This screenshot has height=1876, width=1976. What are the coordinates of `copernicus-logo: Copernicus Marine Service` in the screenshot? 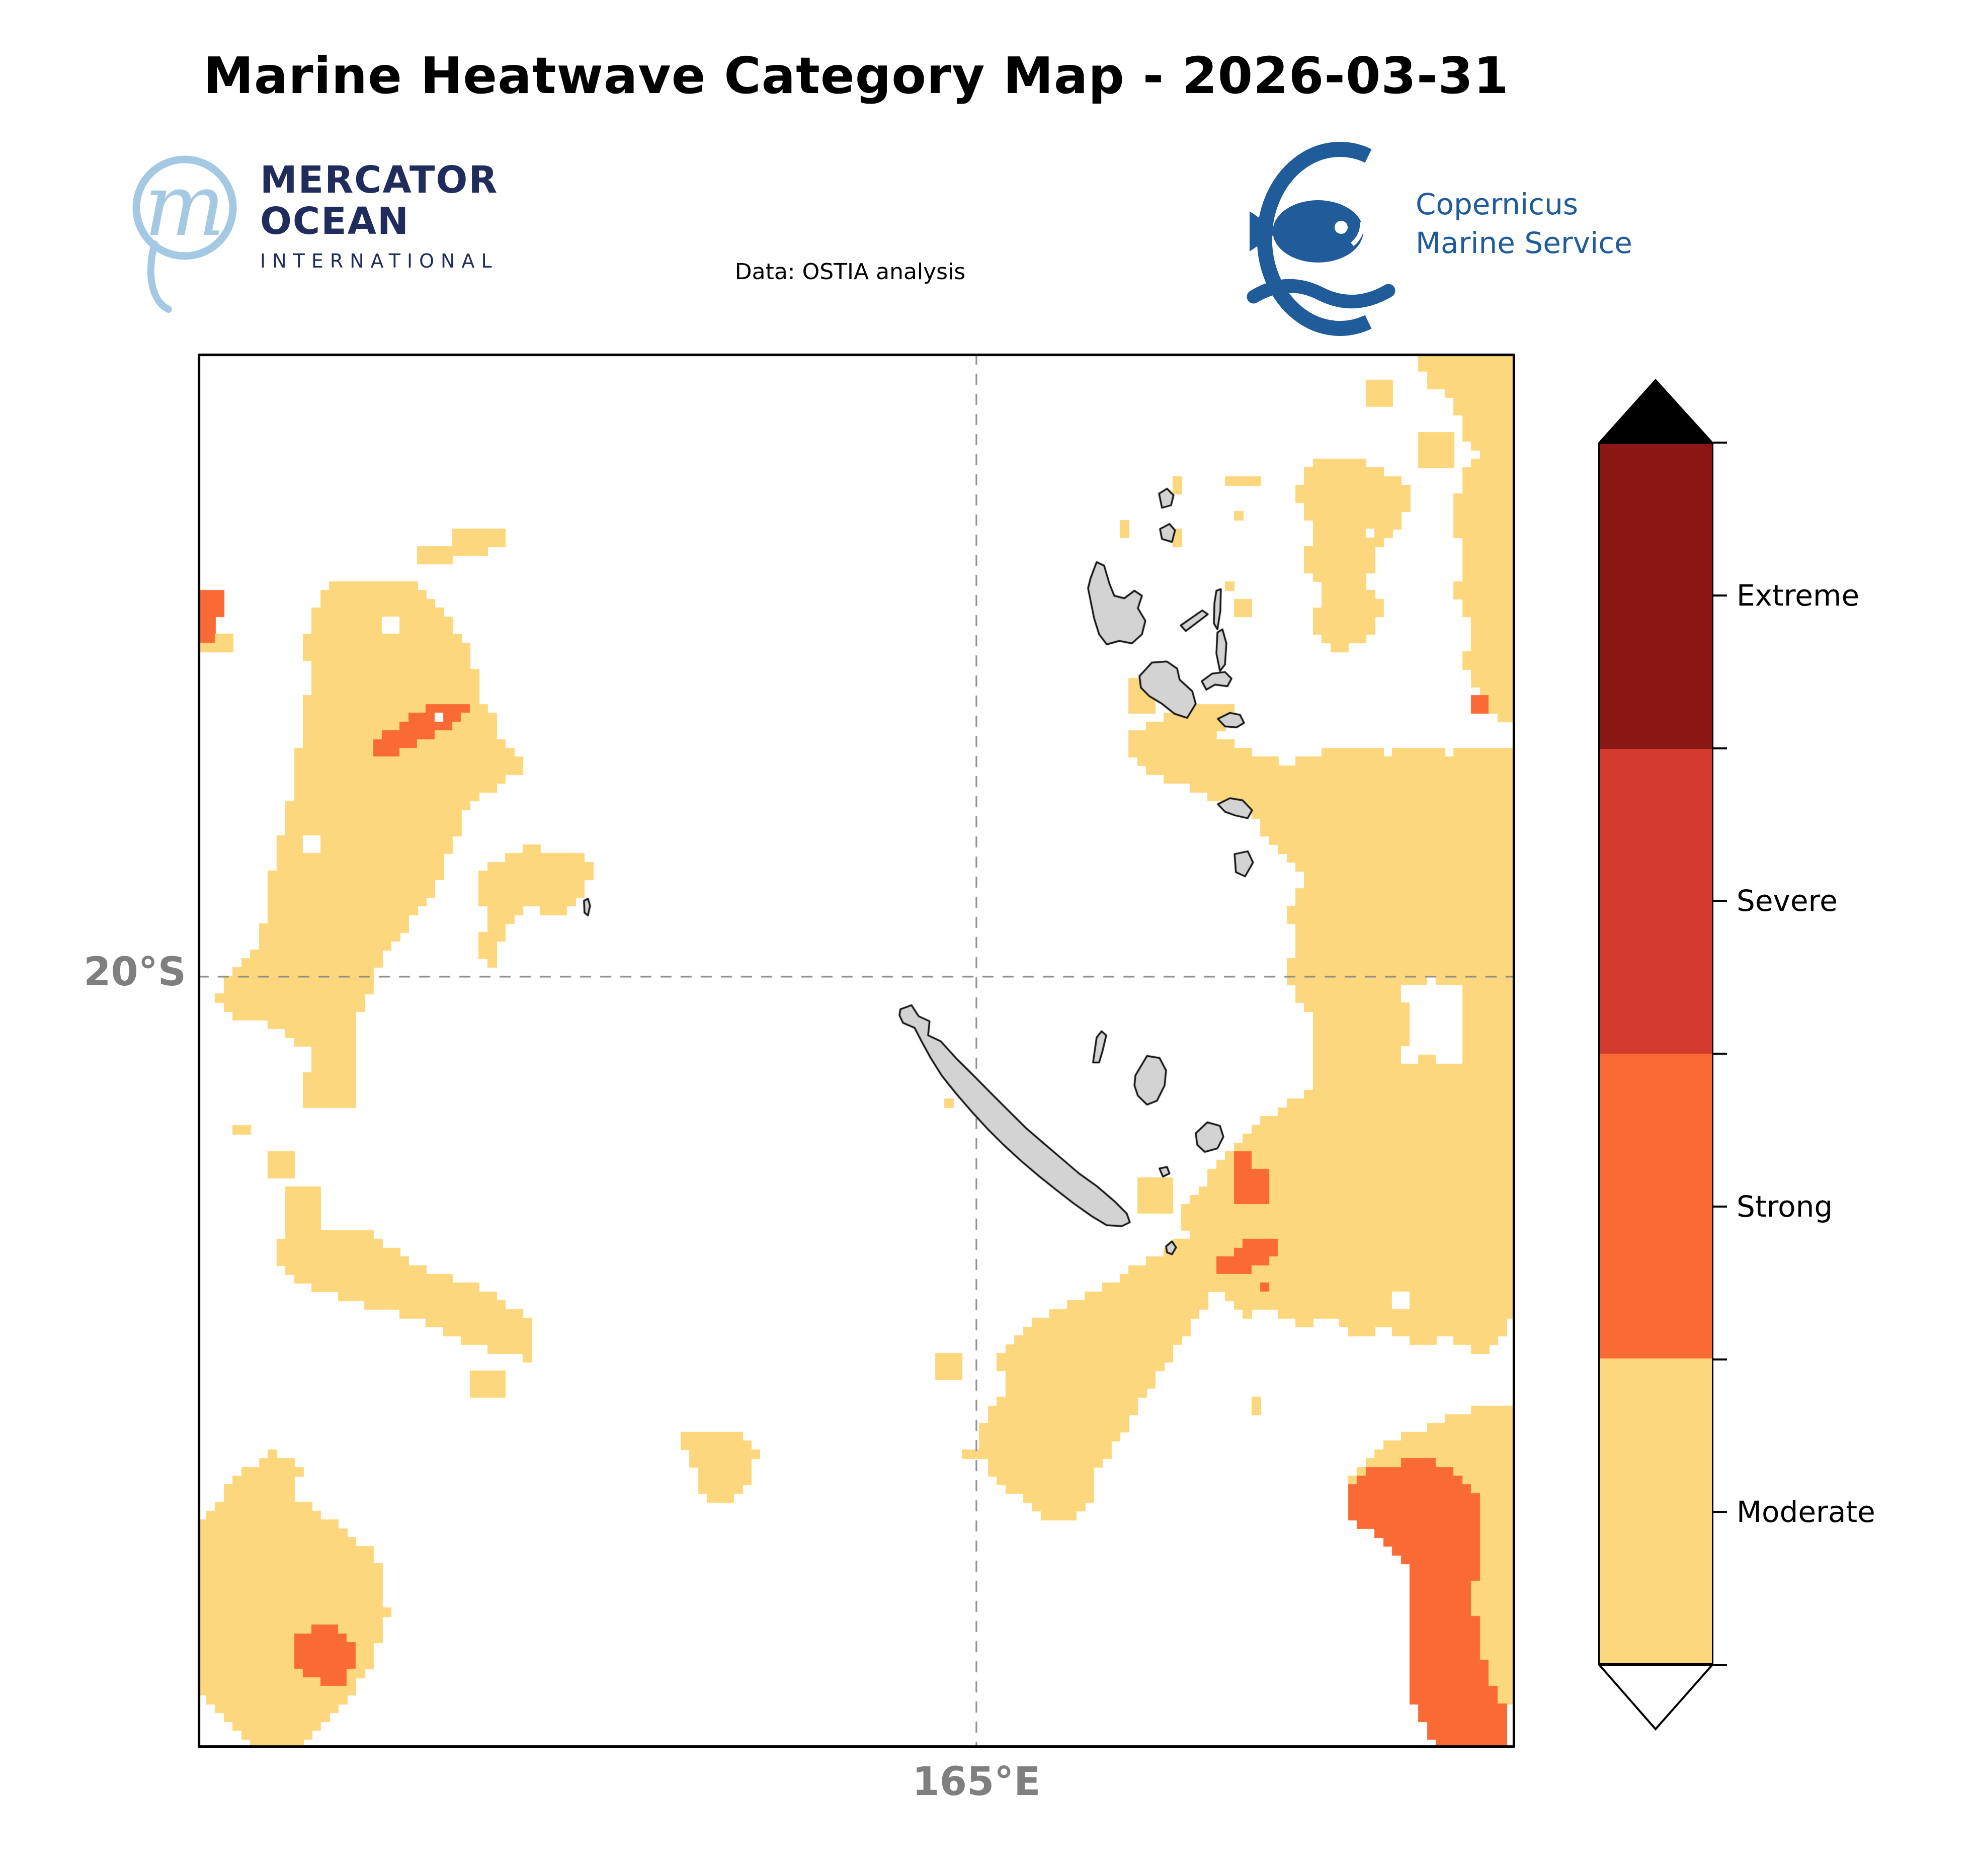 It's located at (1465, 240).